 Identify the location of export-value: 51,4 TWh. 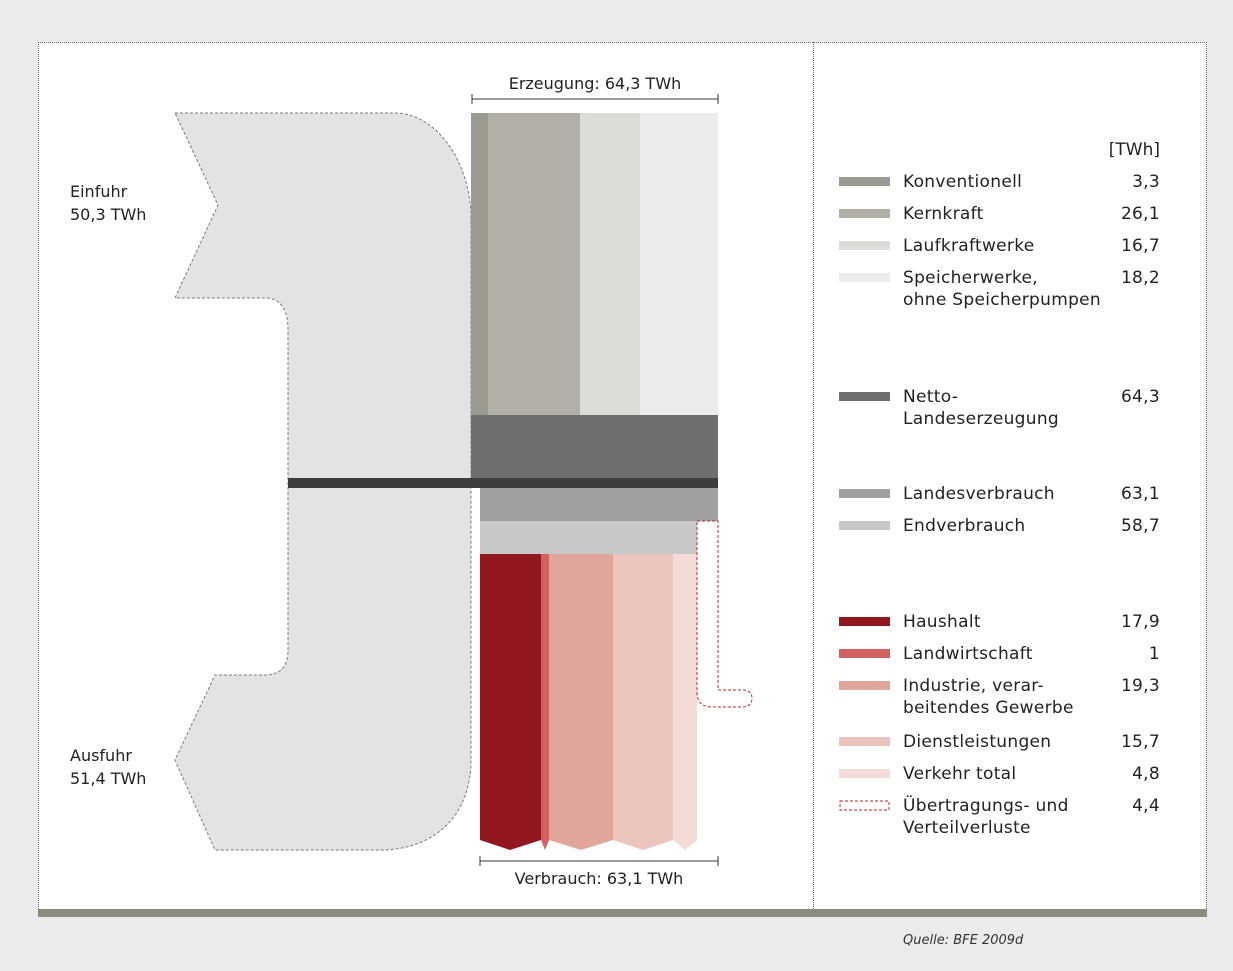
(108, 778).